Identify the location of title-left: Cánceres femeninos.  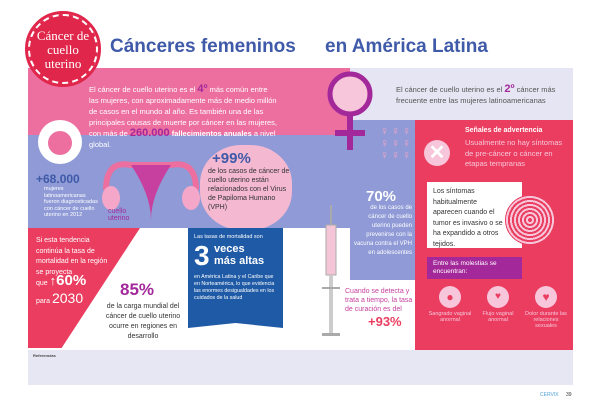
(203, 46).